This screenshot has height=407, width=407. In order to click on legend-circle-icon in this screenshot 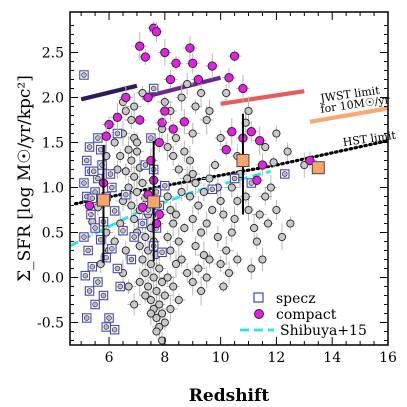, I will do `click(259, 314)`.